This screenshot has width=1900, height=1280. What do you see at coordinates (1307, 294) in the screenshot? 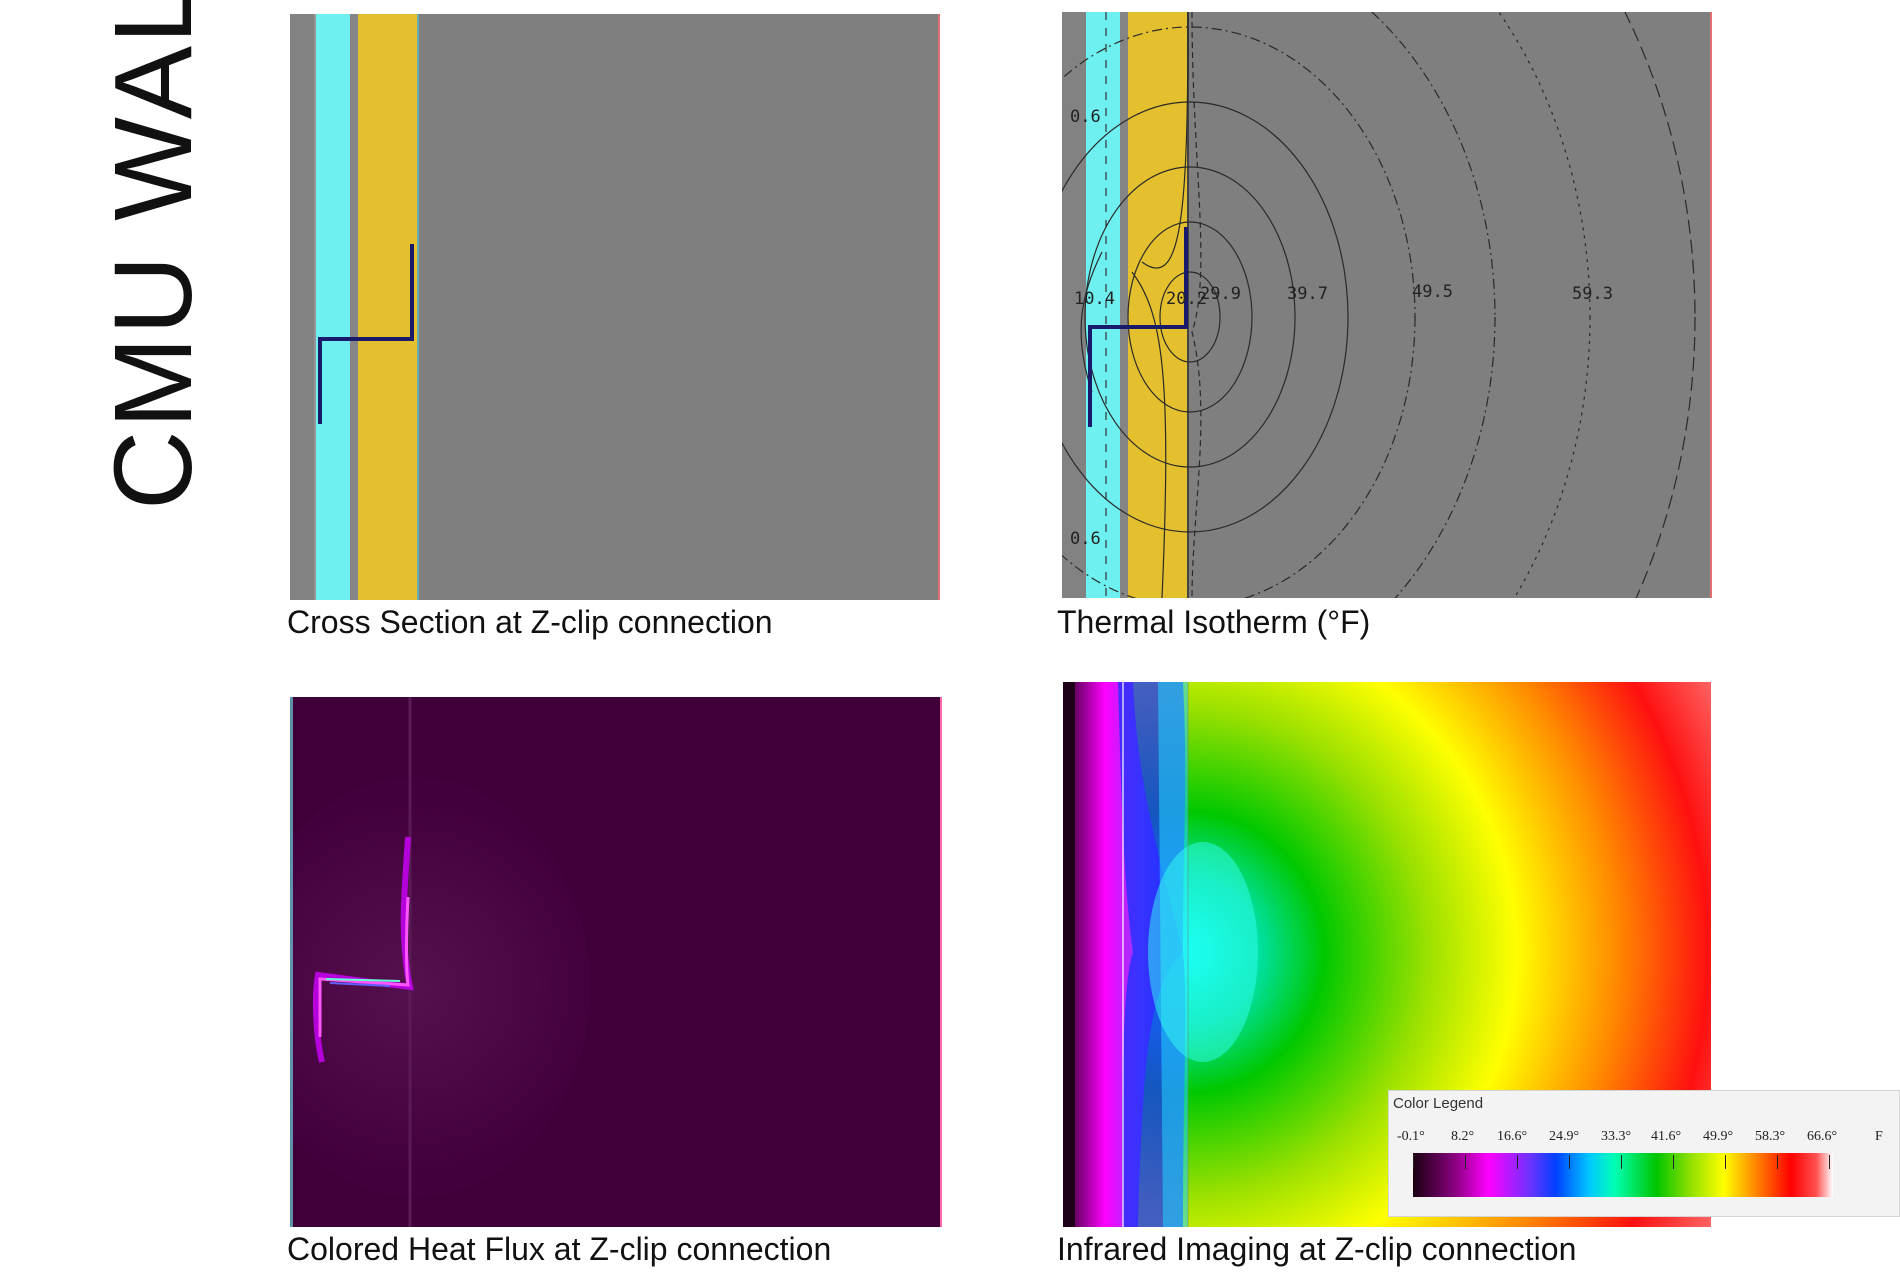
I see `isotherm-label: 39.7` at bounding box center [1307, 294].